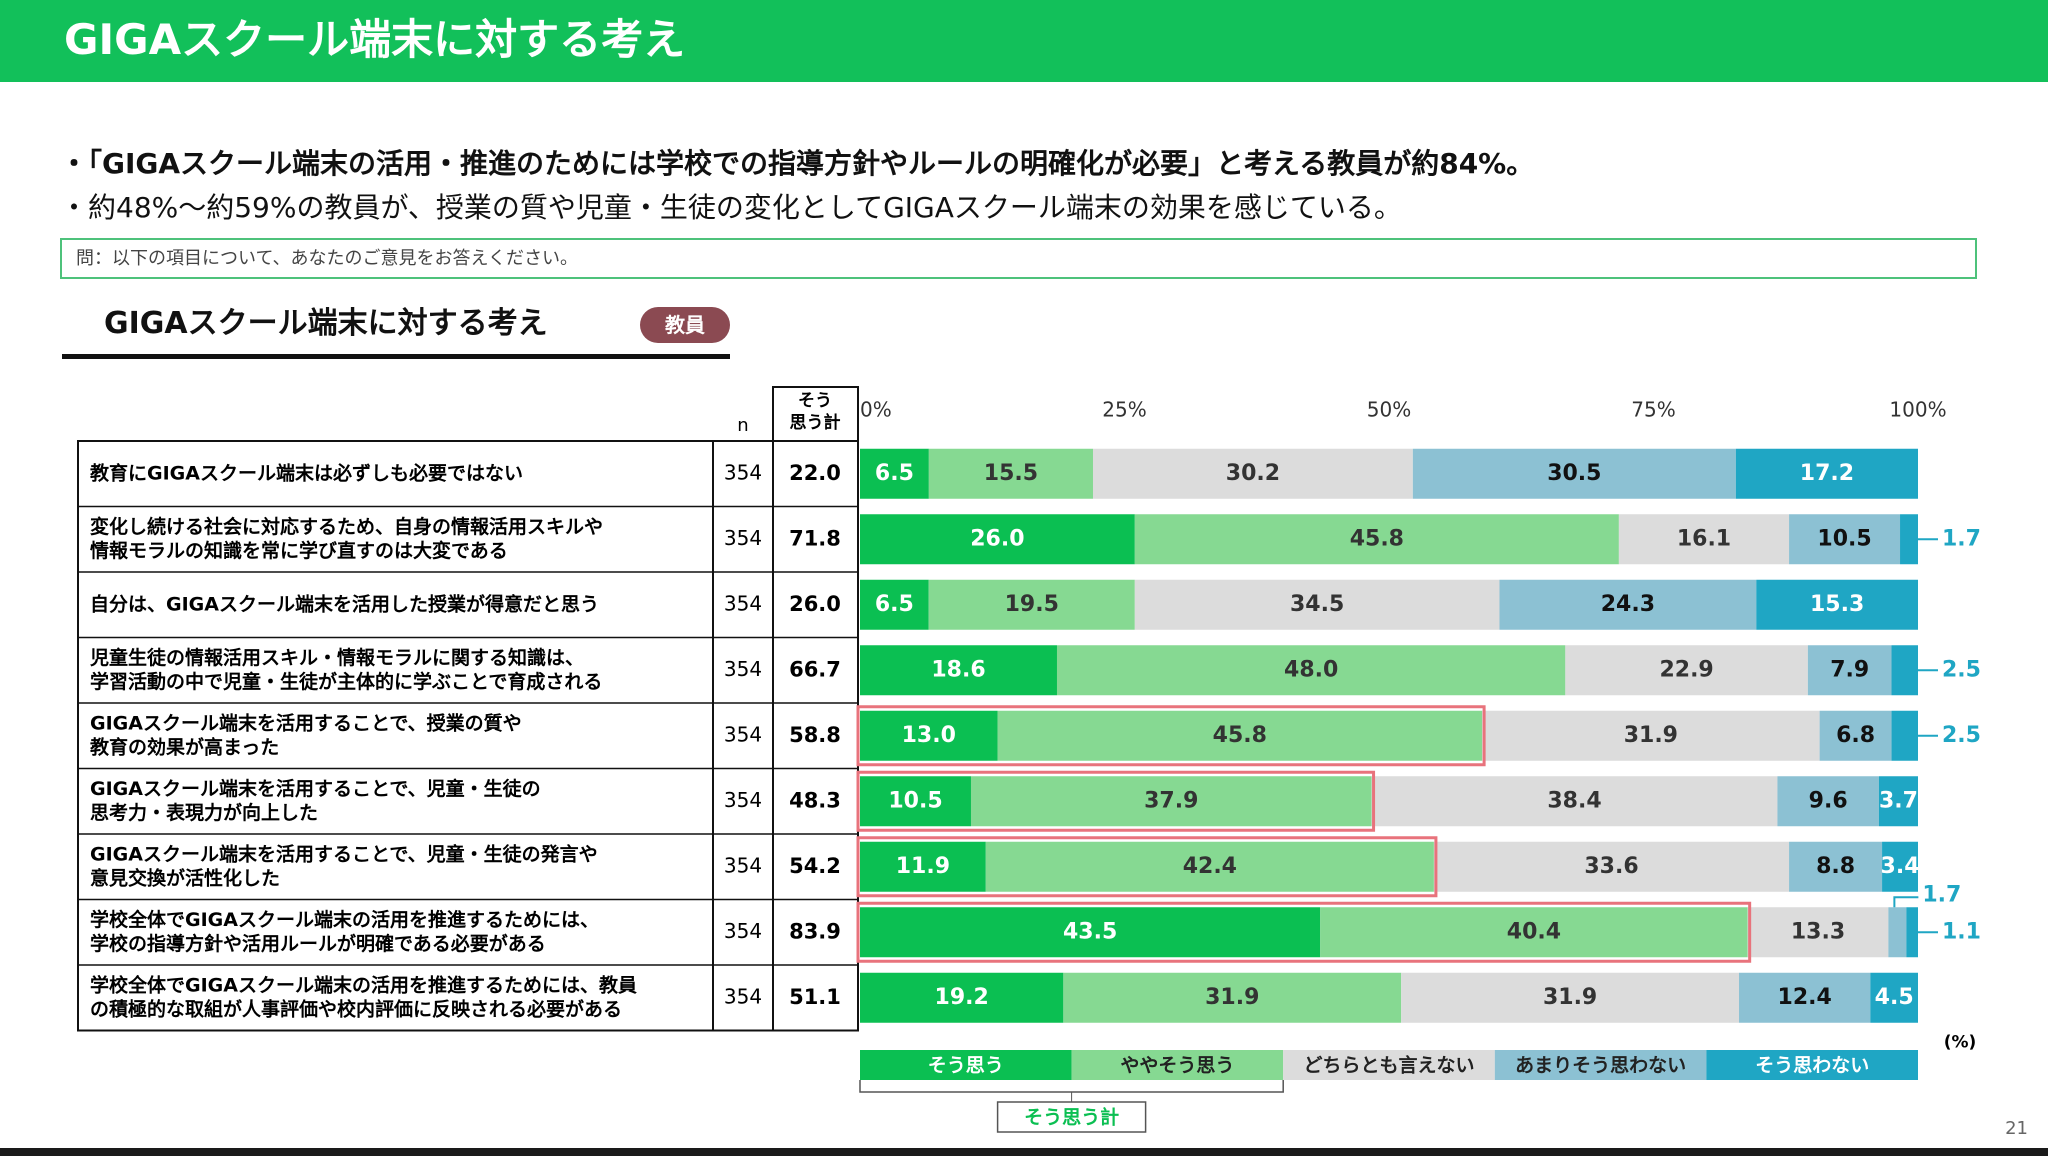  What do you see at coordinates (346, 681) in the screenshot?
I see `row-label: 学習活動の中で児童・生徒が主体的に学ぶことで育成される` at bounding box center [346, 681].